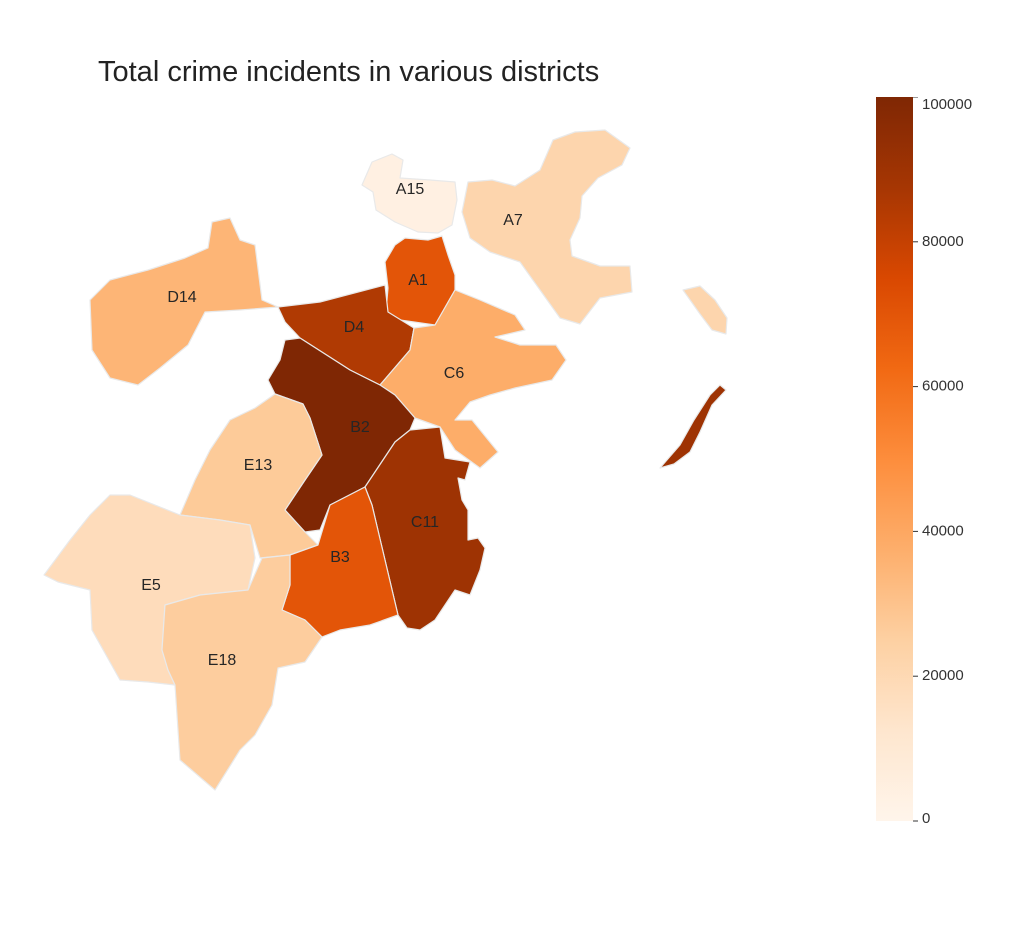 This screenshot has width=1032, height=926. What do you see at coordinates (360, 427) in the screenshot?
I see `label-B2: B2` at bounding box center [360, 427].